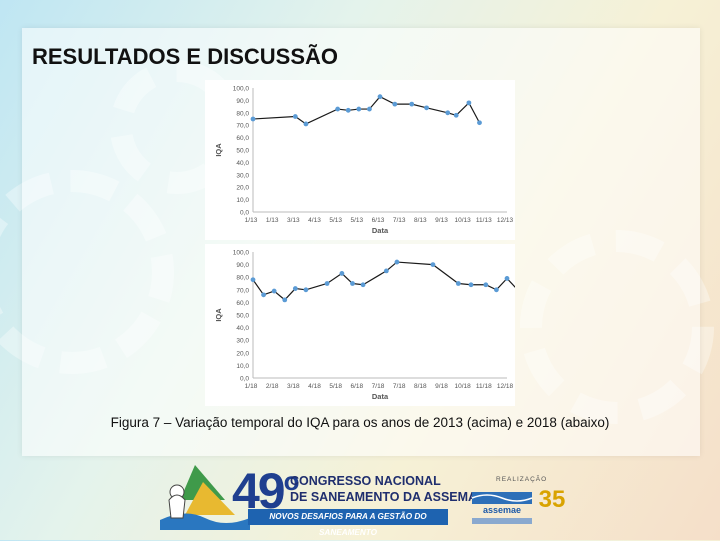  I want to click on x-tick-label: 4/18, so click(314, 386).